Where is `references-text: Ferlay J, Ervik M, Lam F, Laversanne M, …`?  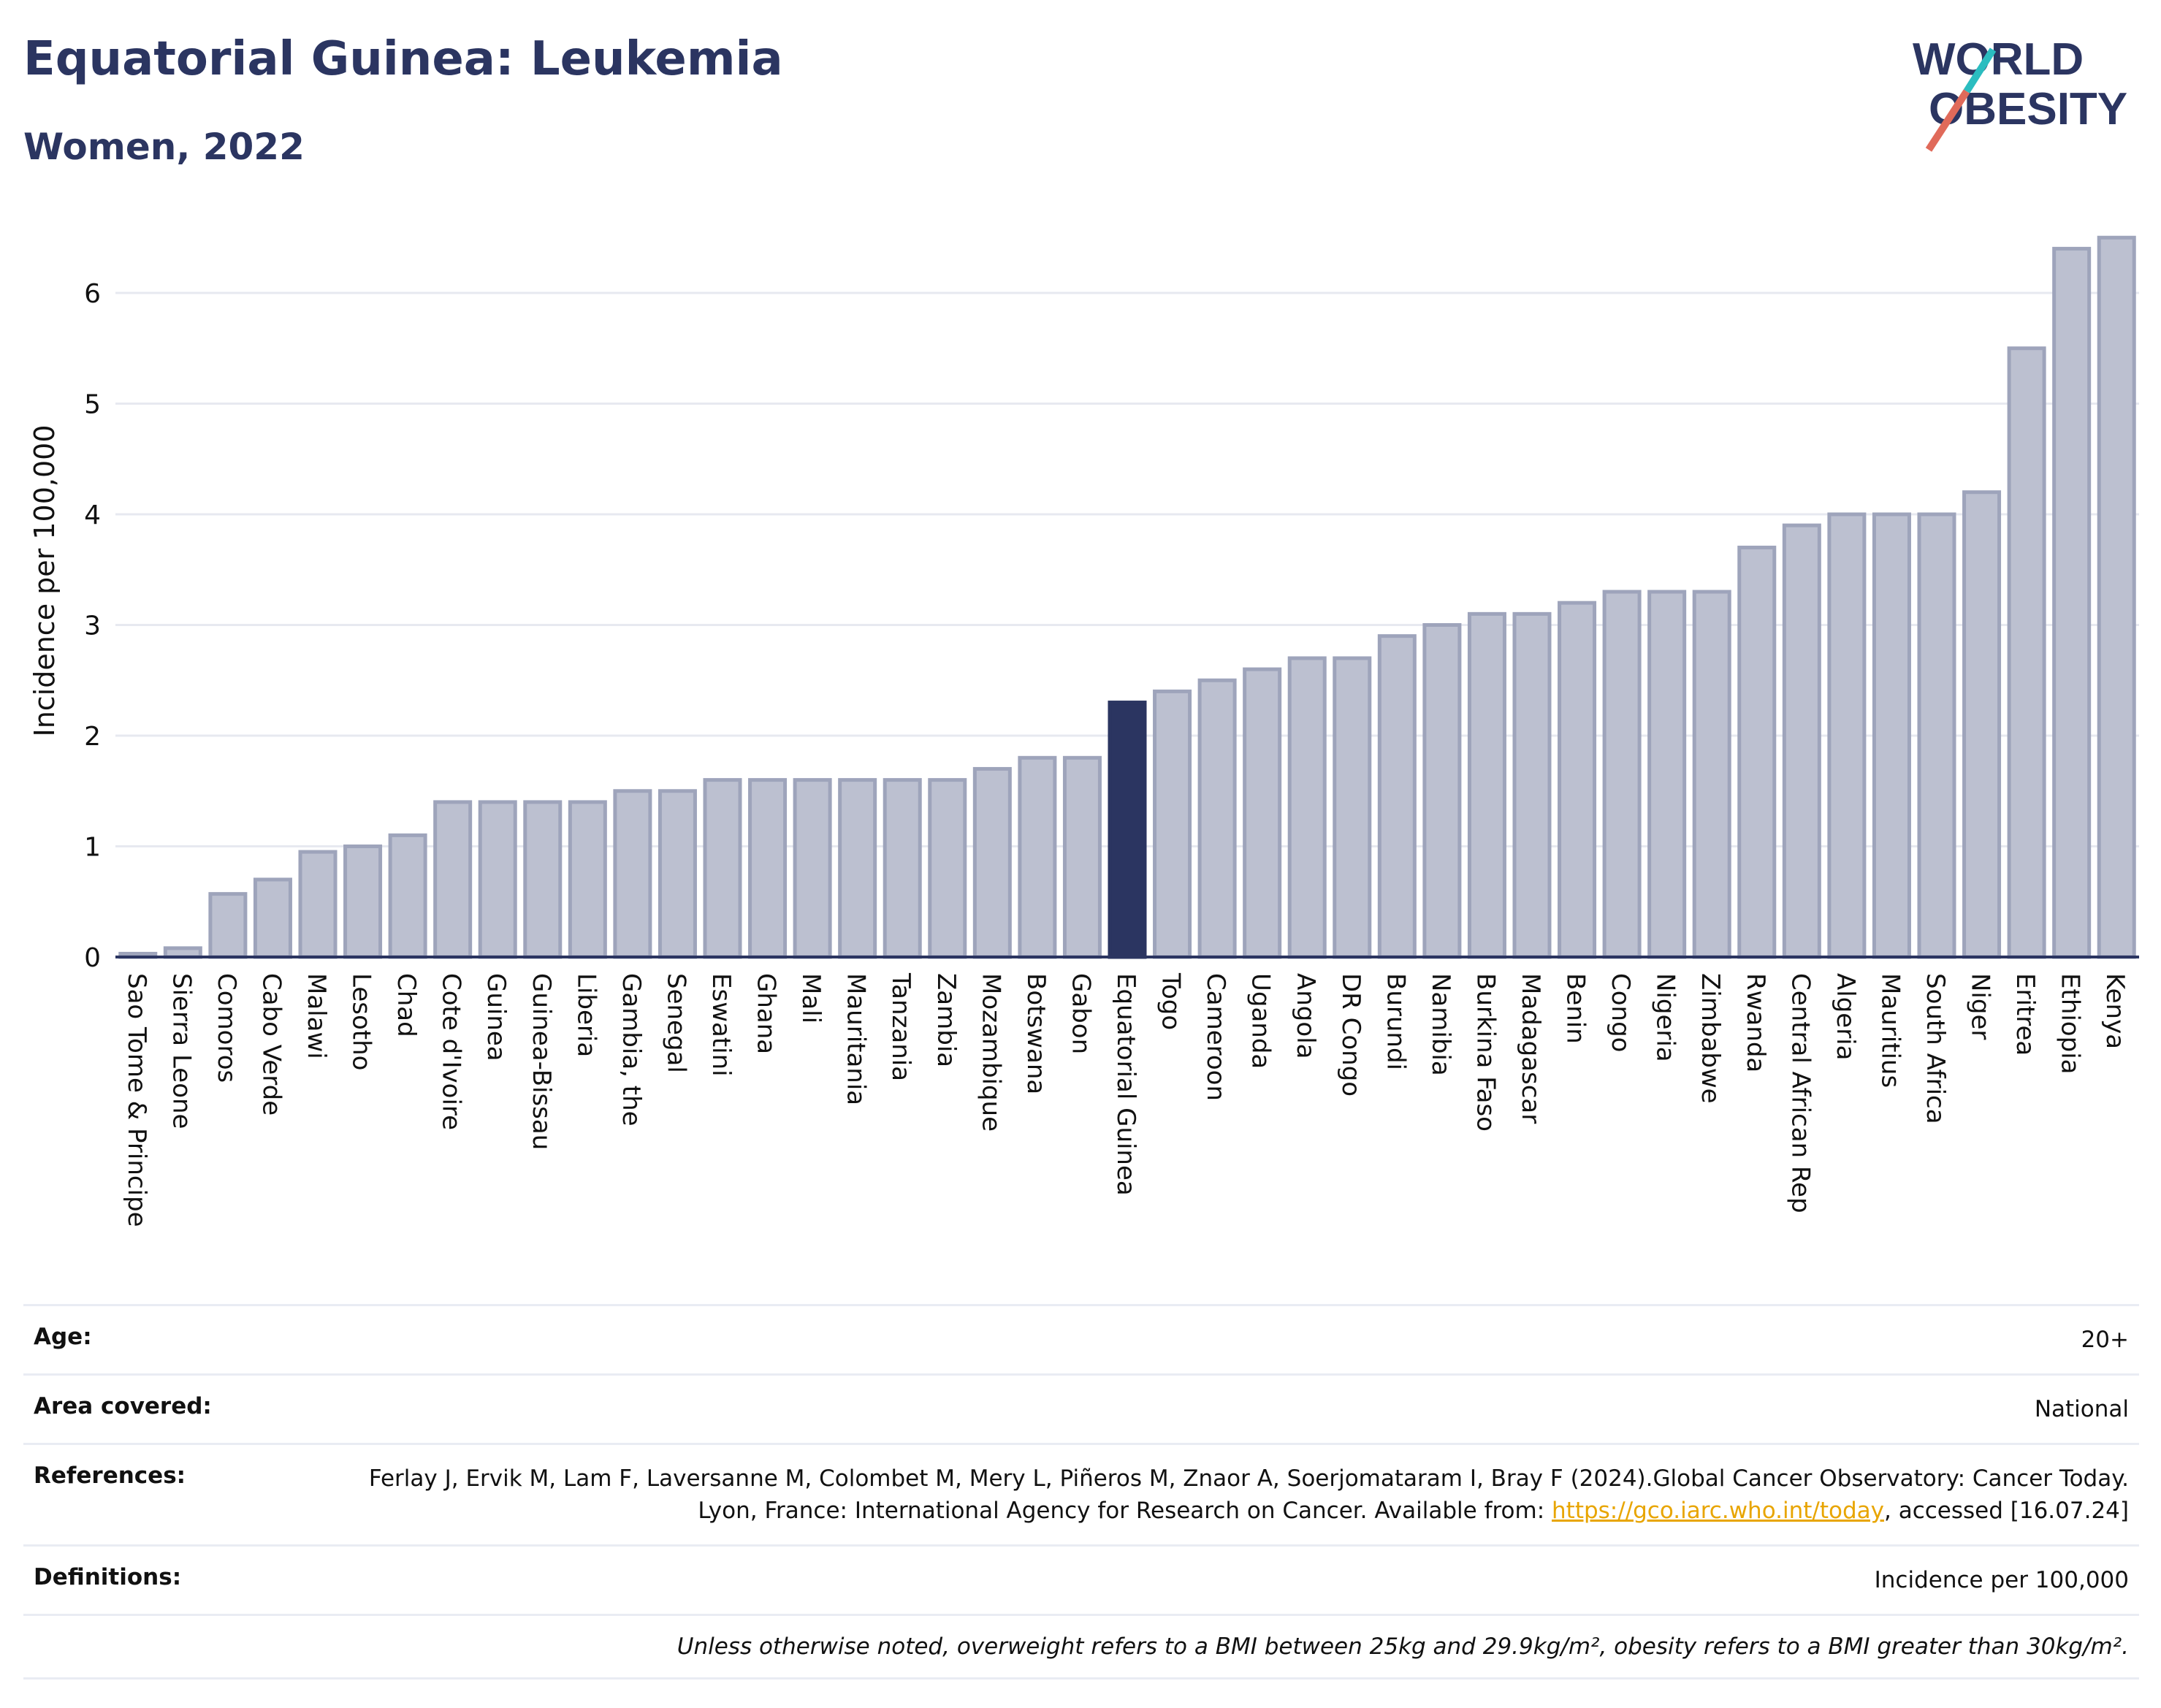 references-text: Ferlay J, Ervik M, Lam F, Laversanne M, … is located at coordinates (1248, 1495).